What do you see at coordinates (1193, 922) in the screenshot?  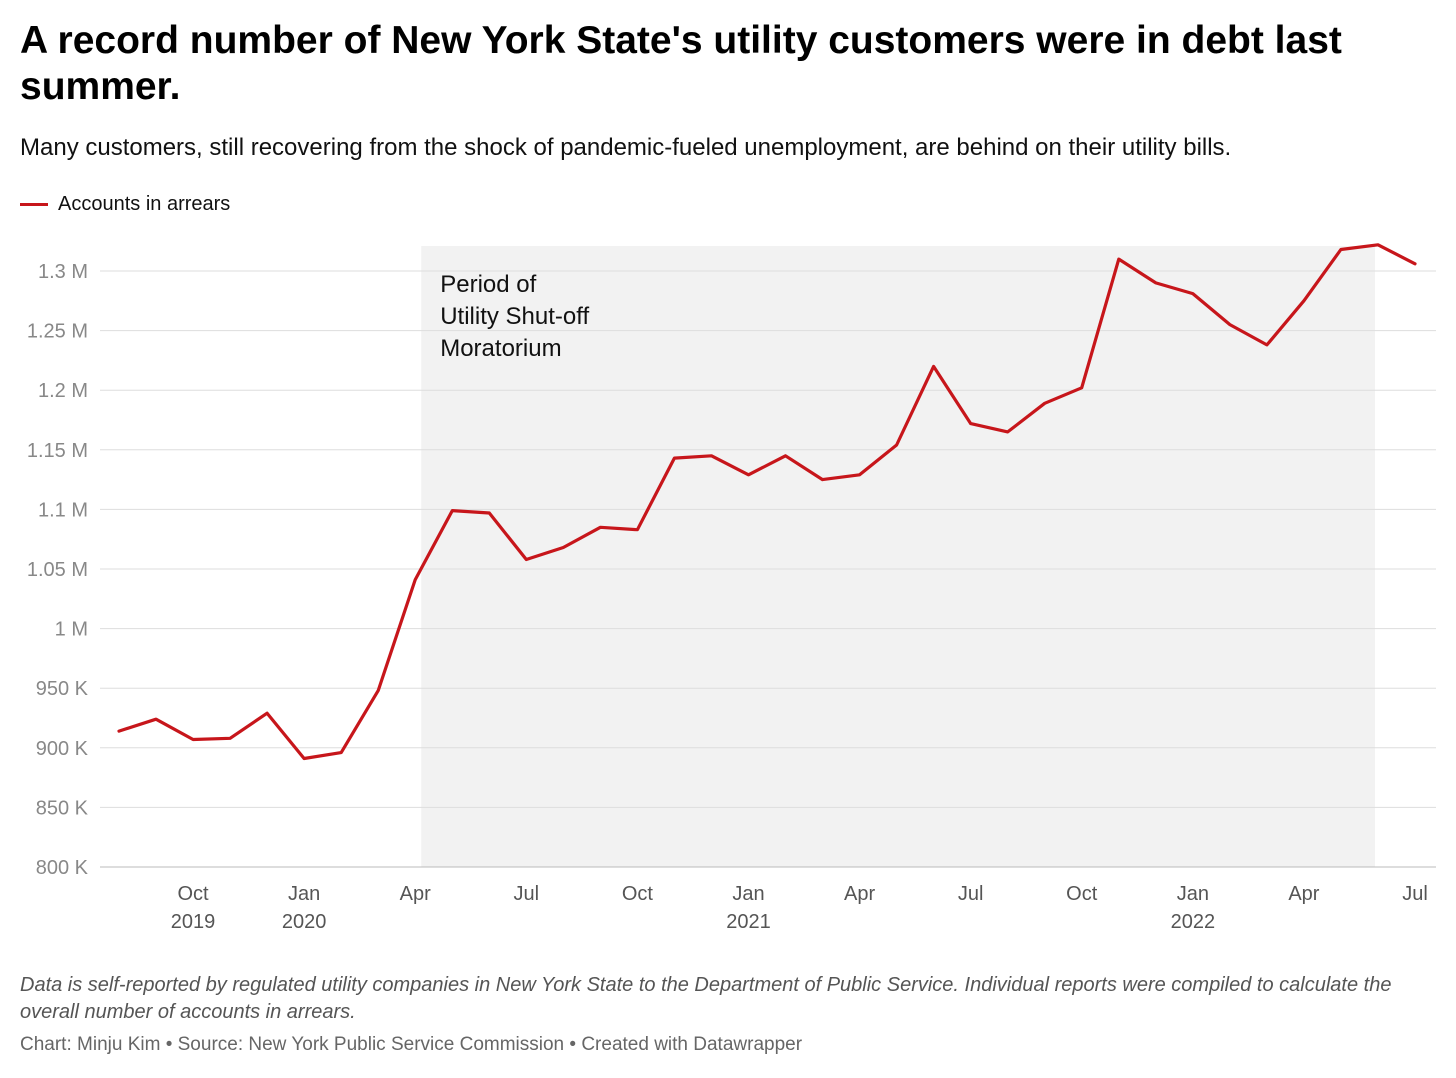 I see `x-tick-year: 2022` at bounding box center [1193, 922].